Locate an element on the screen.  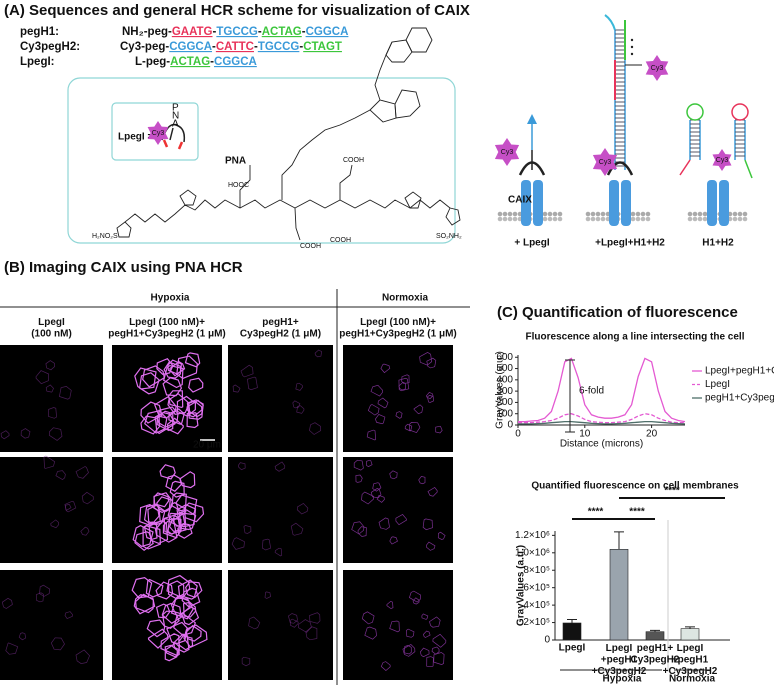
dot is located at coordinates (632, 47).